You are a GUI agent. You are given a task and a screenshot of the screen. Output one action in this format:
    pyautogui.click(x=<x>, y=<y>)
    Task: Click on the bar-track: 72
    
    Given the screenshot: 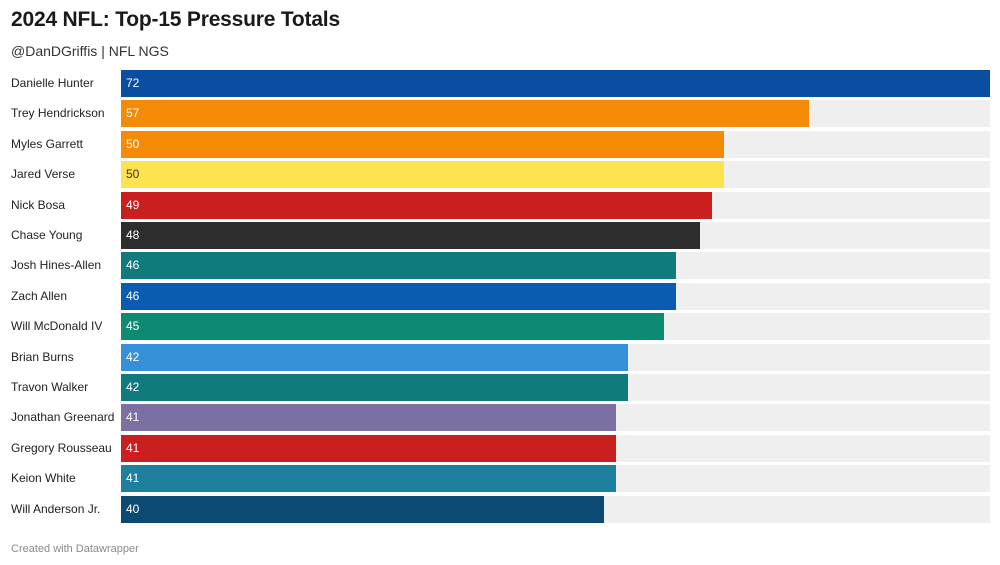 What is the action you would take?
    pyautogui.click(x=555, y=83)
    